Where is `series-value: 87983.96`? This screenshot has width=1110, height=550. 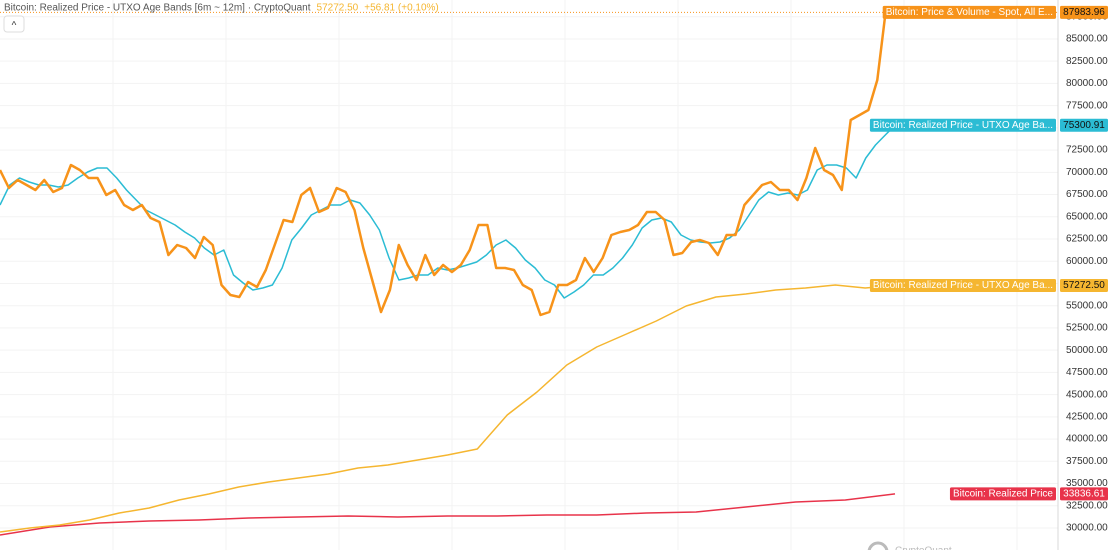
series-value: 87983.96 is located at coordinates (1084, 12).